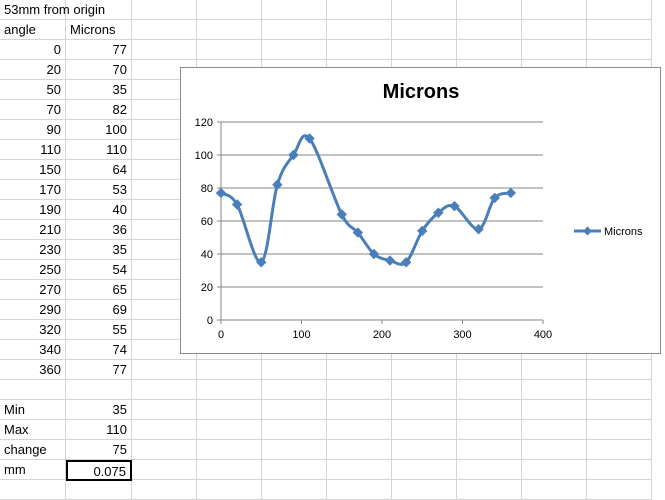  What do you see at coordinates (50, 189) in the screenshot?
I see `angle-cell: 170` at bounding box center [50, 189].